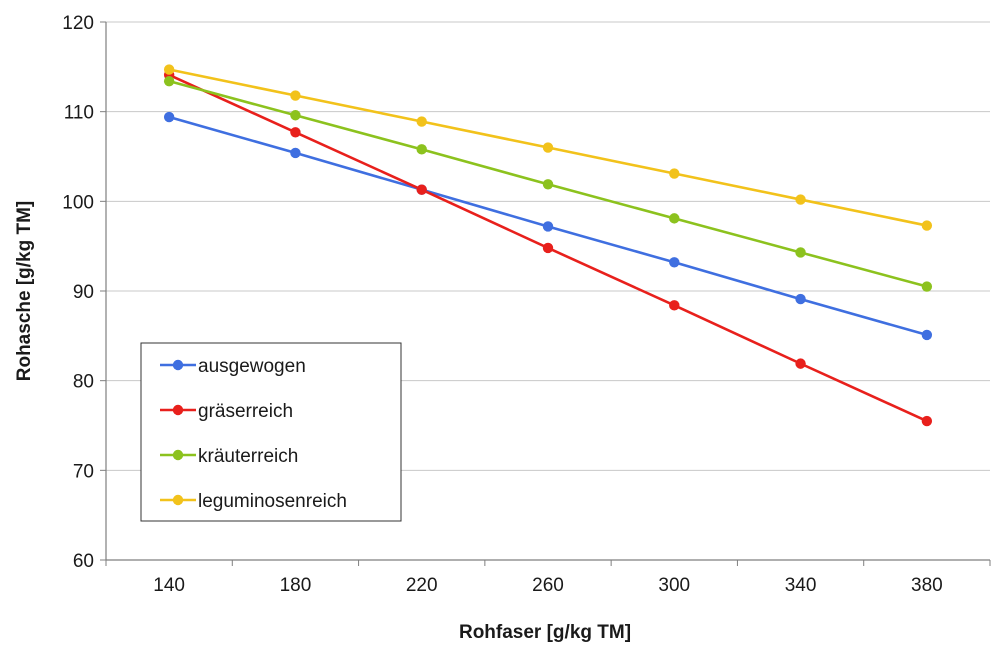 This screenshot has width=996, height=645. Describe the element at coordinates (79, 113) in the screenshot. I see `y-tick-label: 110` at that location.